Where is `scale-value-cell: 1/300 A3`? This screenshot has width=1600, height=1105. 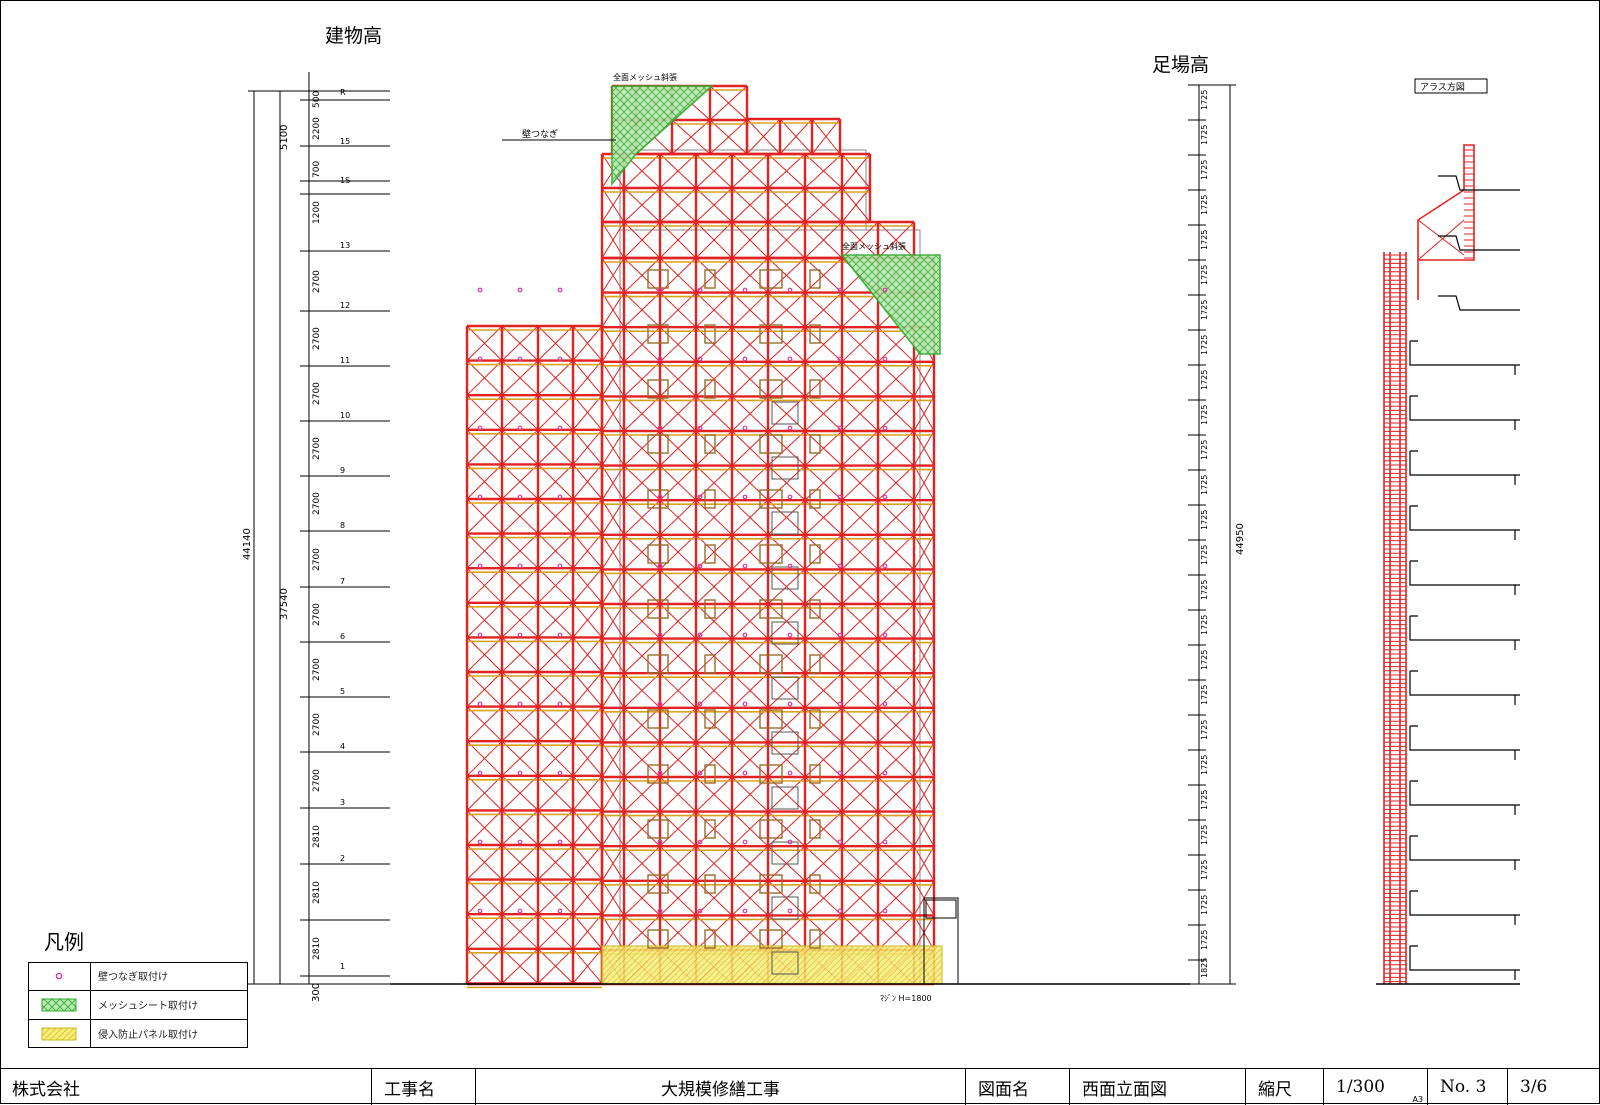 scale-value-cell: 1/300 A3 is located at coordinates (1376, 1087).